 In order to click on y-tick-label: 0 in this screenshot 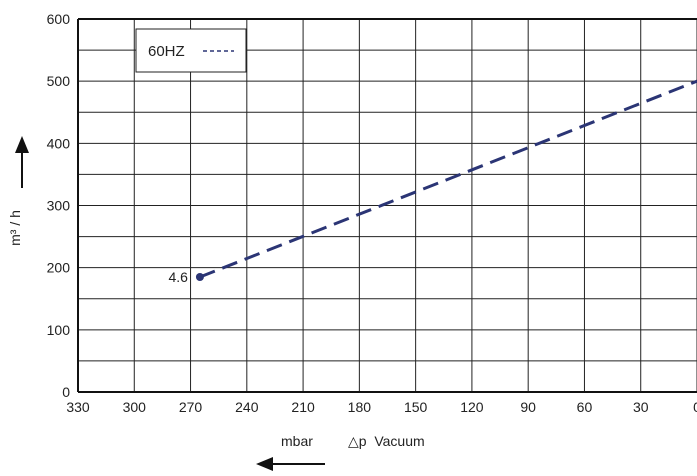, I will do `click(66, 392)`.